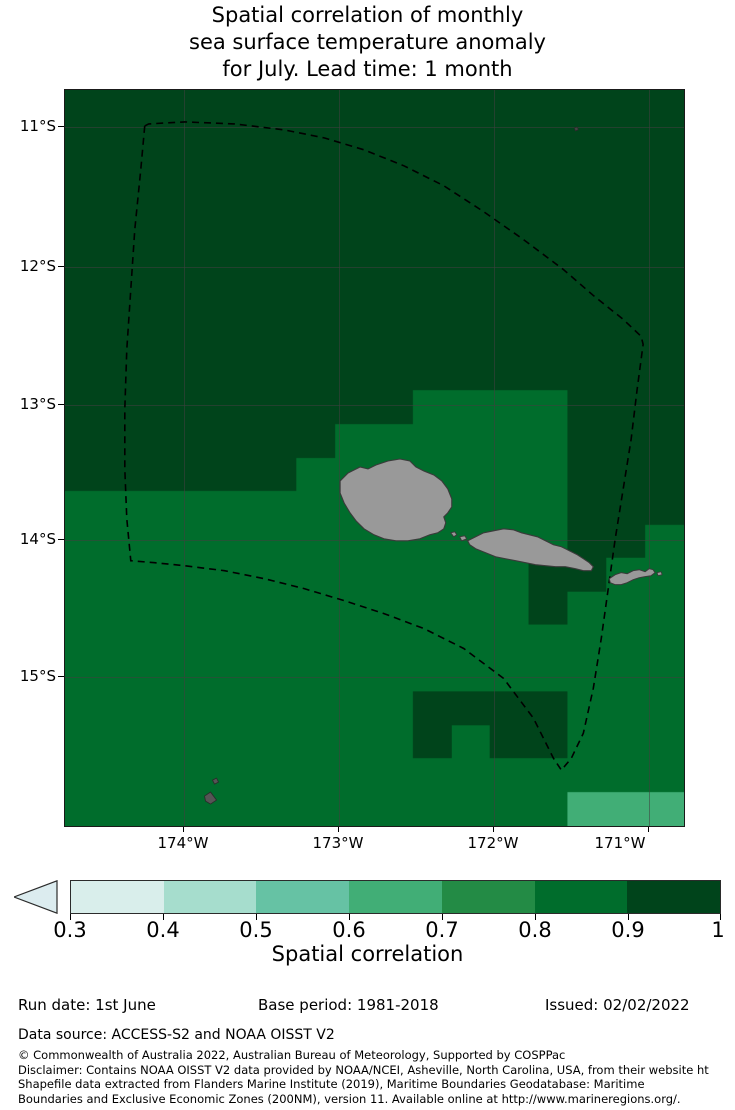 The height and width of the screenshot is (1110, 735). What do you see at coordinates (576, 129) in the screenshot?
I see `islet-upper-right` at bounding box center [576, 129].